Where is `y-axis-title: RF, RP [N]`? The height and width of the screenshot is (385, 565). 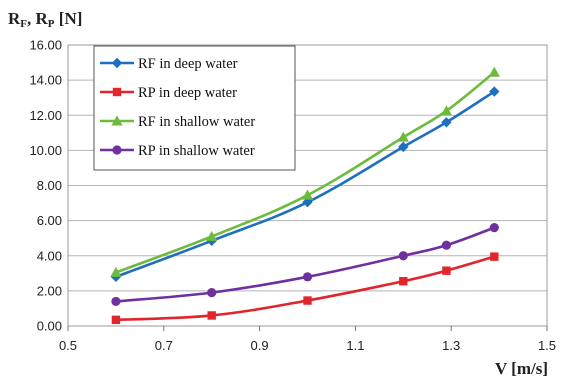 y-axis-title: RF, RP [N] is located at coordinates (45, 19).